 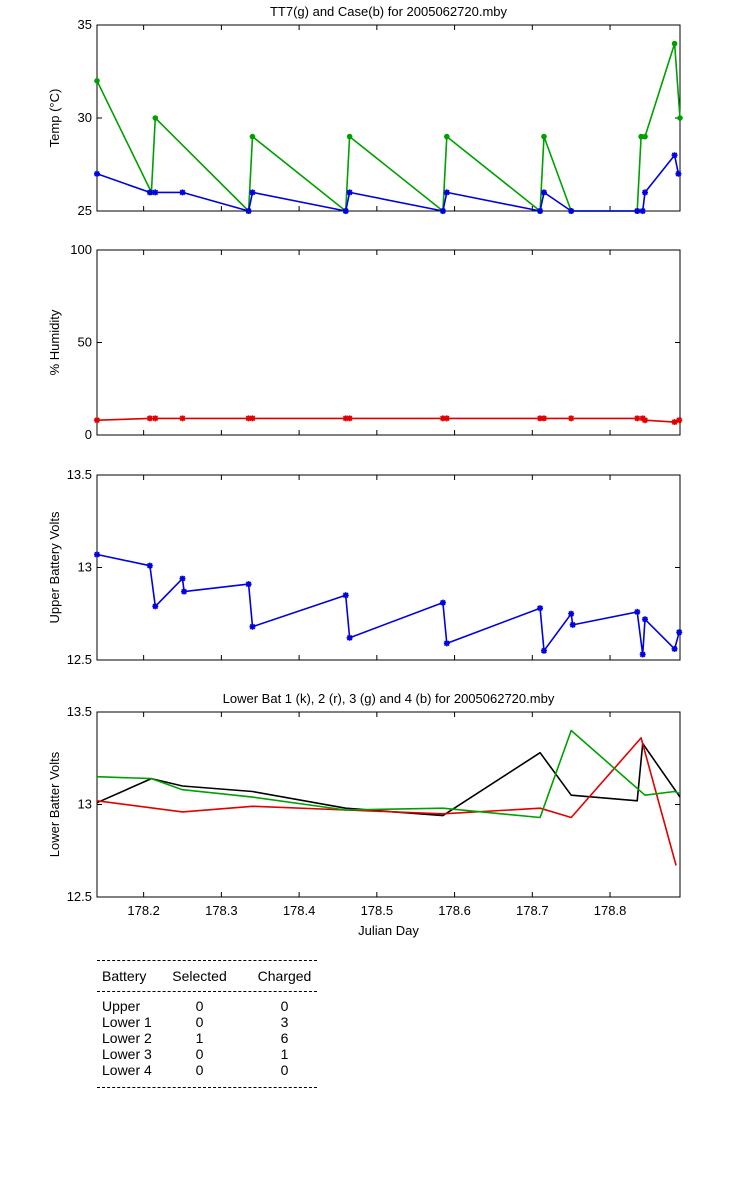 I want to click on y-axis-label: % Humidity, so click(x=54, y=342).